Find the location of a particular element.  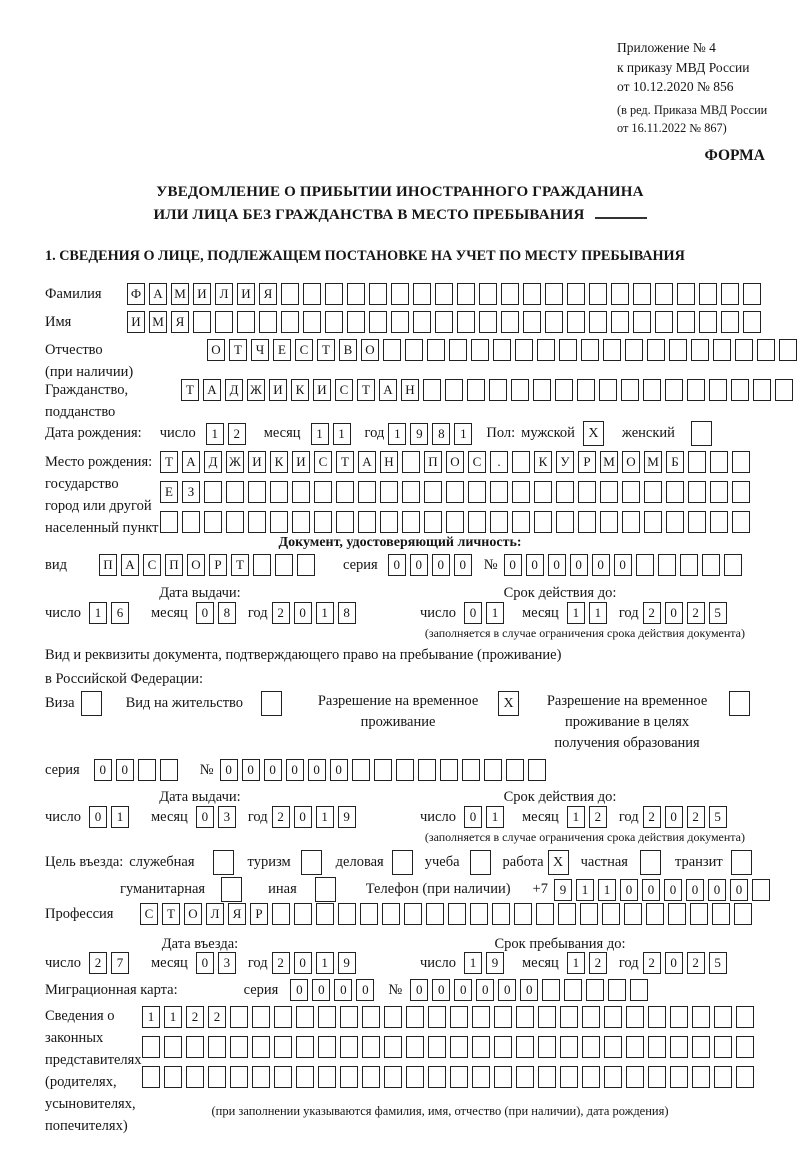

char-cell: X is located at coordinates (593, 433).